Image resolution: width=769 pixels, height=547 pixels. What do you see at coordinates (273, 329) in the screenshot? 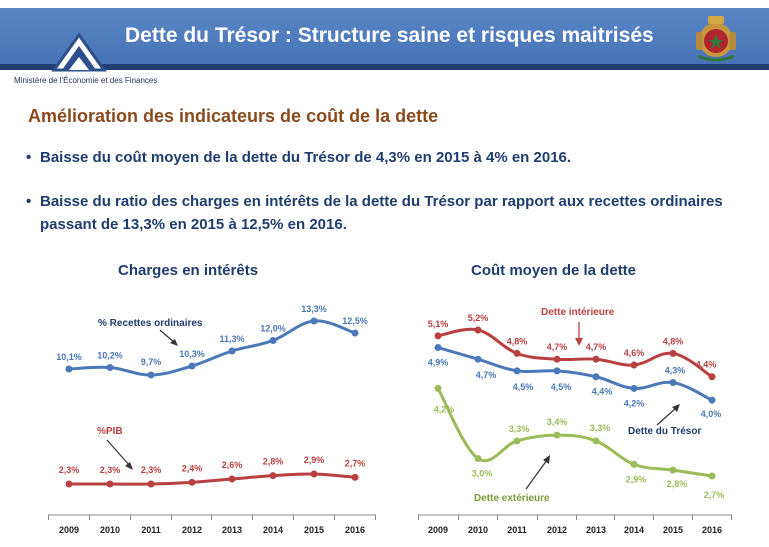
I see `recettes-data-label: 12,0%` at bounding box center [273, 329].